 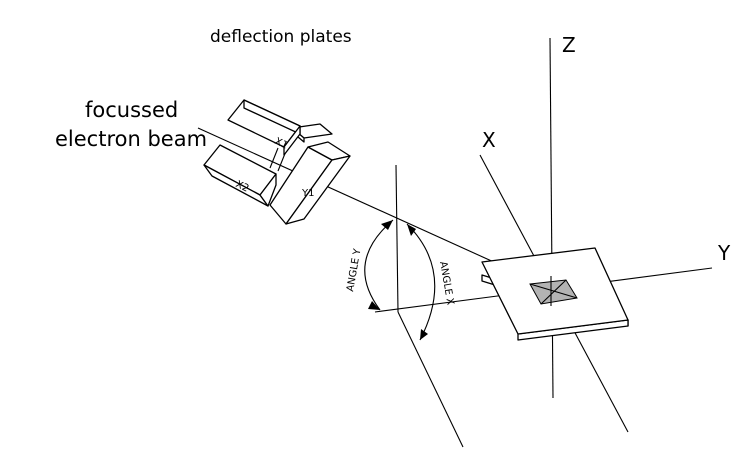 What do you see at coordinates (307, 193) in the screenshot?
I see `plate-y1-label: Y1` at bounding box center [307, 193].